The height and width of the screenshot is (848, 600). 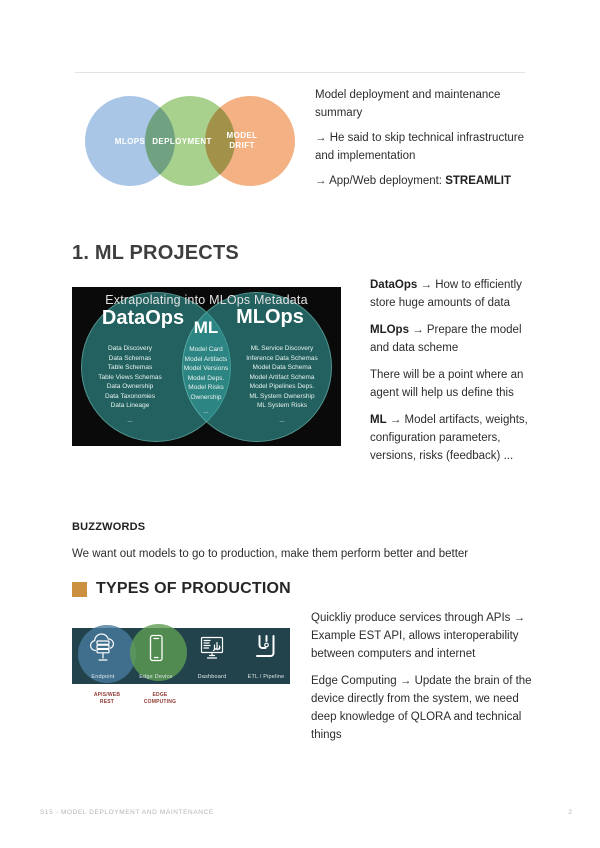 What do you see at coordinates (206, 397) in the screenshot?
I see `list-item: Ownership` at bounding box center [206, 397].